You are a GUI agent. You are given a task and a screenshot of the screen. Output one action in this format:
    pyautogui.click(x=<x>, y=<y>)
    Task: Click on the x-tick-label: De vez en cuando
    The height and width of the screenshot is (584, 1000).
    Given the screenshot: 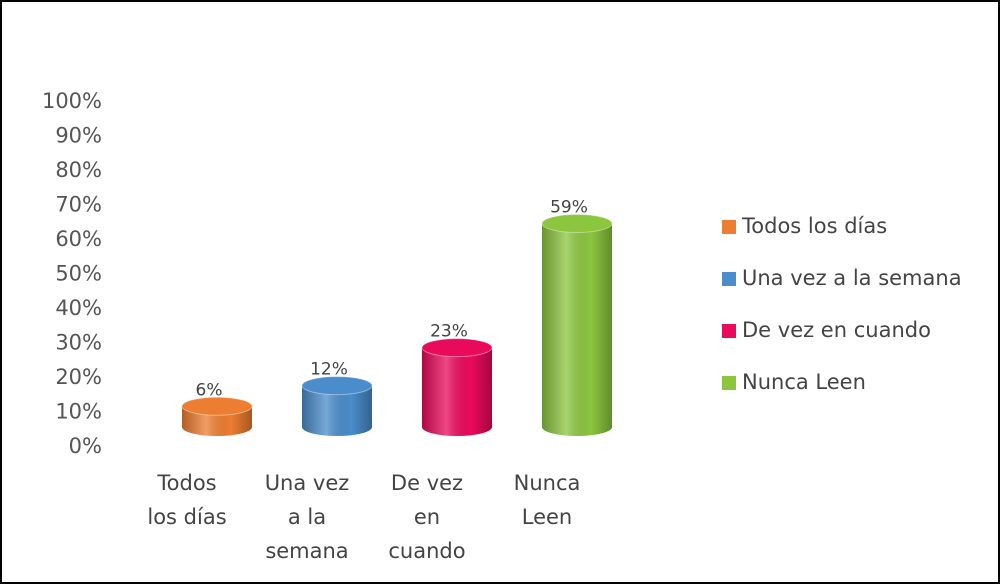 What is the action you would take?
    pyautogui.click(x=427, y=517)
    